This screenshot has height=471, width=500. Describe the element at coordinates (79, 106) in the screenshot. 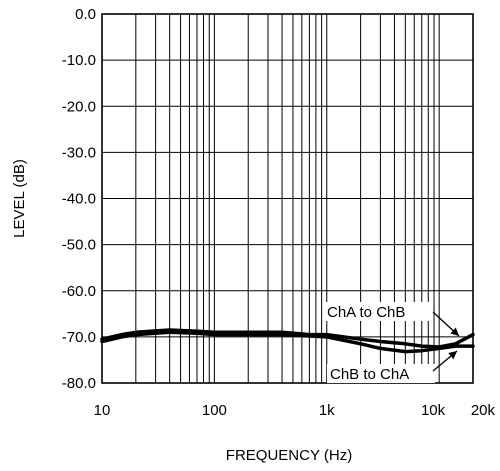

I see `y-tick-label: -20.0` at that location.